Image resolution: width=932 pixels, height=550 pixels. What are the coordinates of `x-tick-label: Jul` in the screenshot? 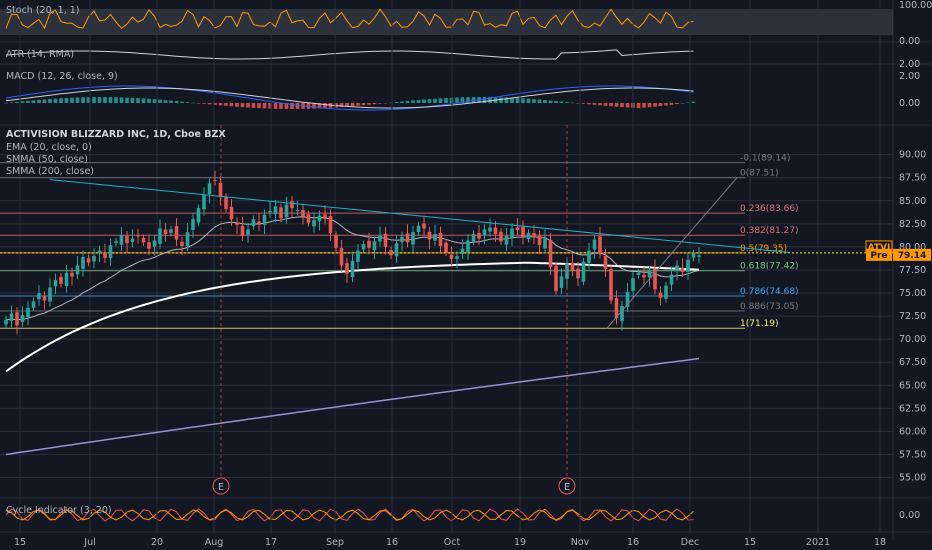 It's located at (89, 542).